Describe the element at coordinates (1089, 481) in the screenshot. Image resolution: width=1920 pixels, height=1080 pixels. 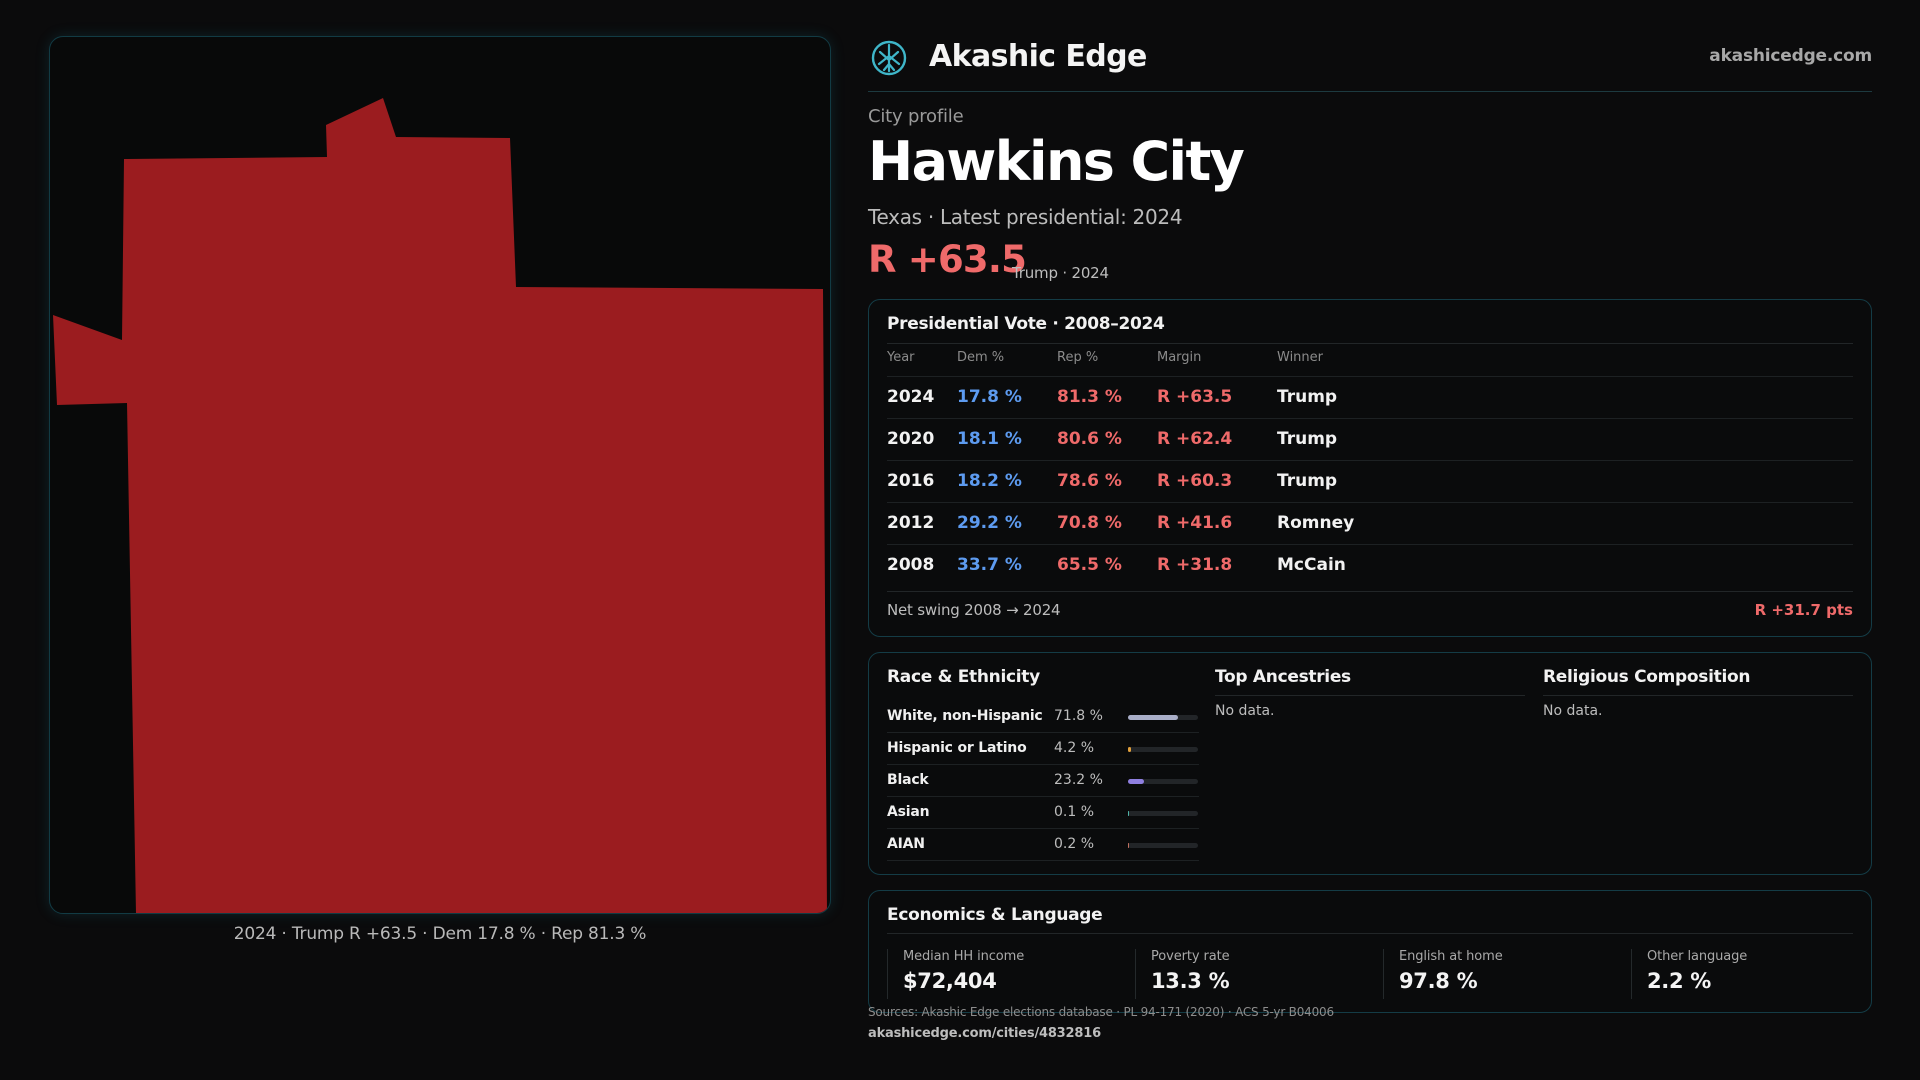
I see `cell-rep: 78.6 %` at that location.